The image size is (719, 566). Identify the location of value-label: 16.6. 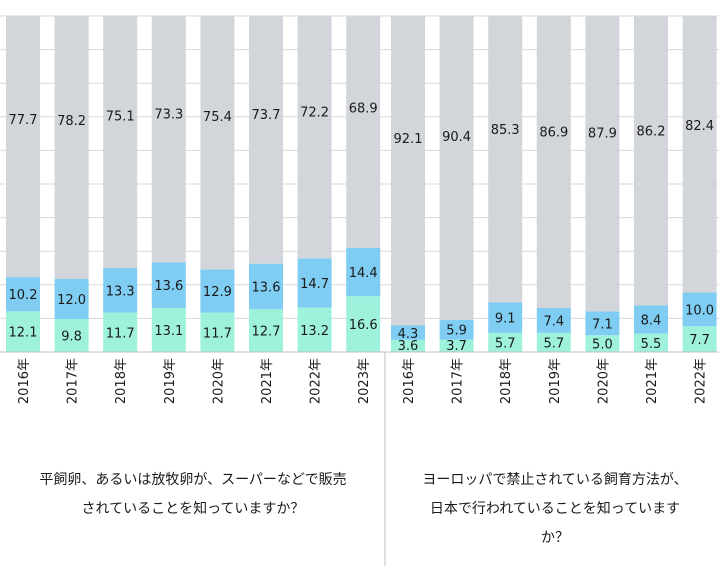
(363, 325).